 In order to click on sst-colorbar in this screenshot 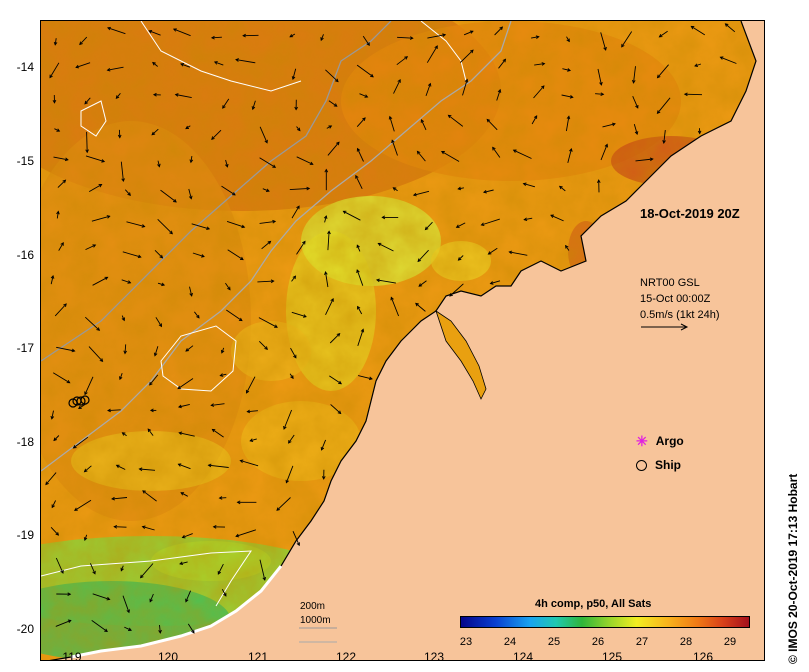, I will do `click(605, 622)`.